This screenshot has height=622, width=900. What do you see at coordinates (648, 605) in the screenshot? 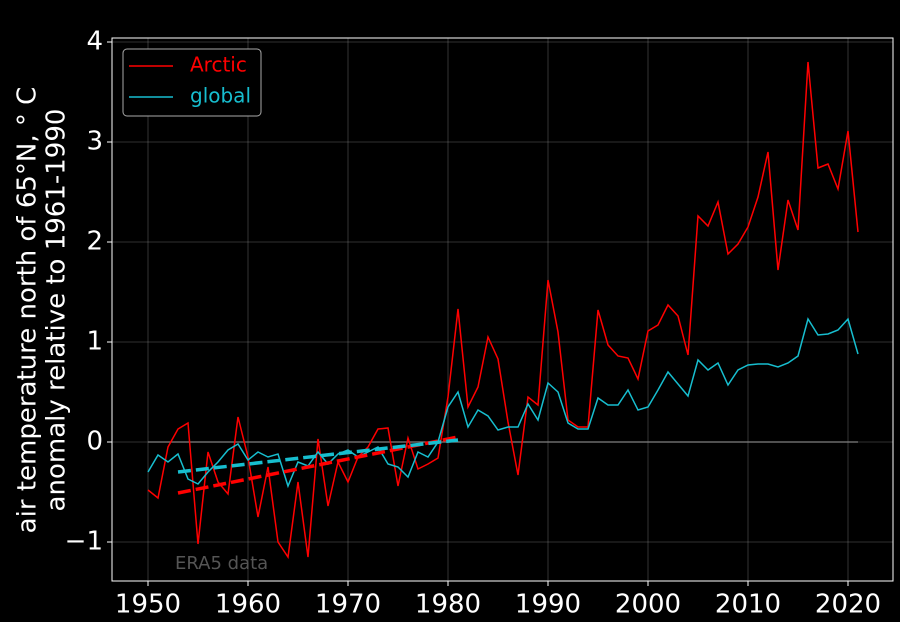
I see `x-tick-label: 2000` at bounding box center [648, 605].